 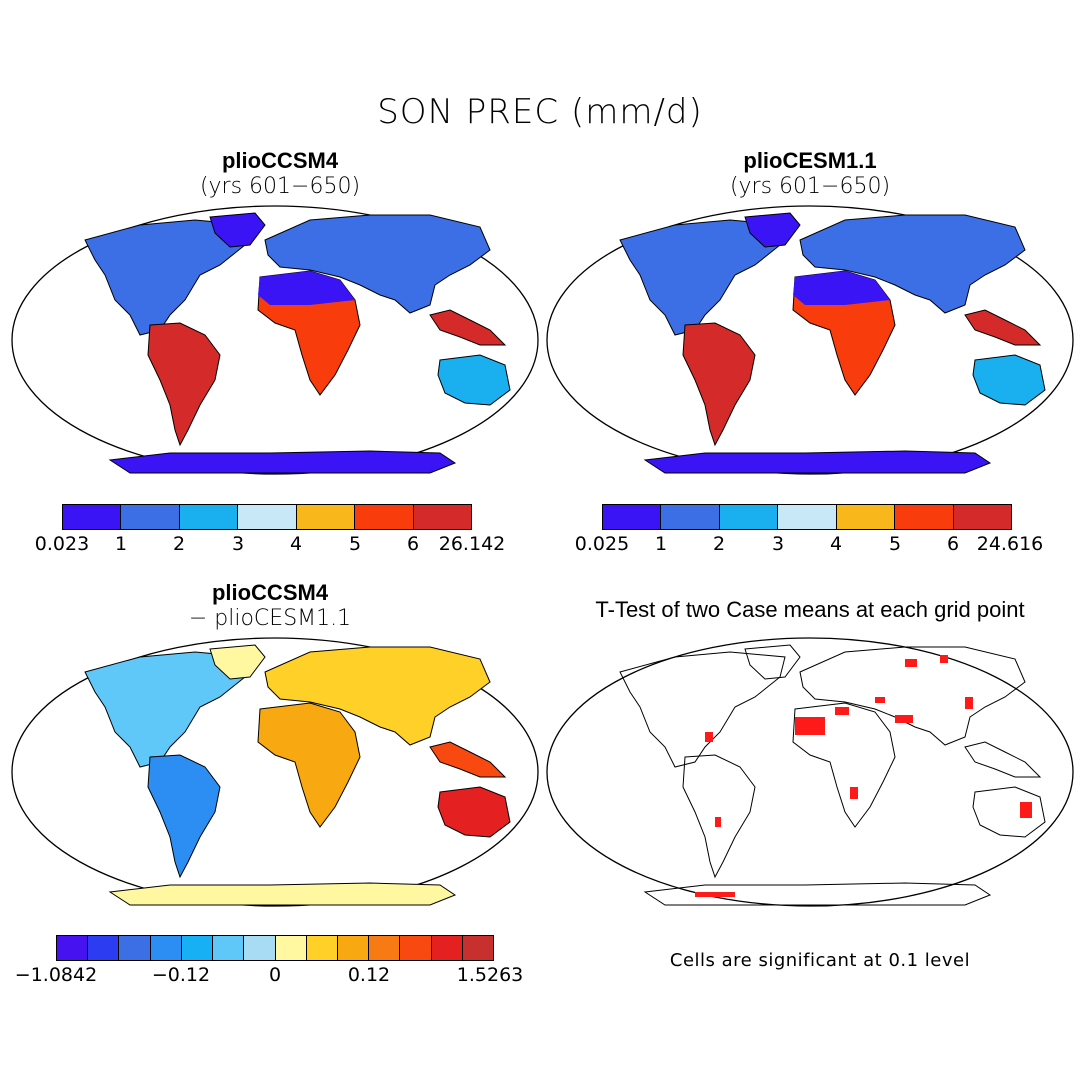 I want to click on colorbar-3-label: 1.5263, so click(x=490, y=975).